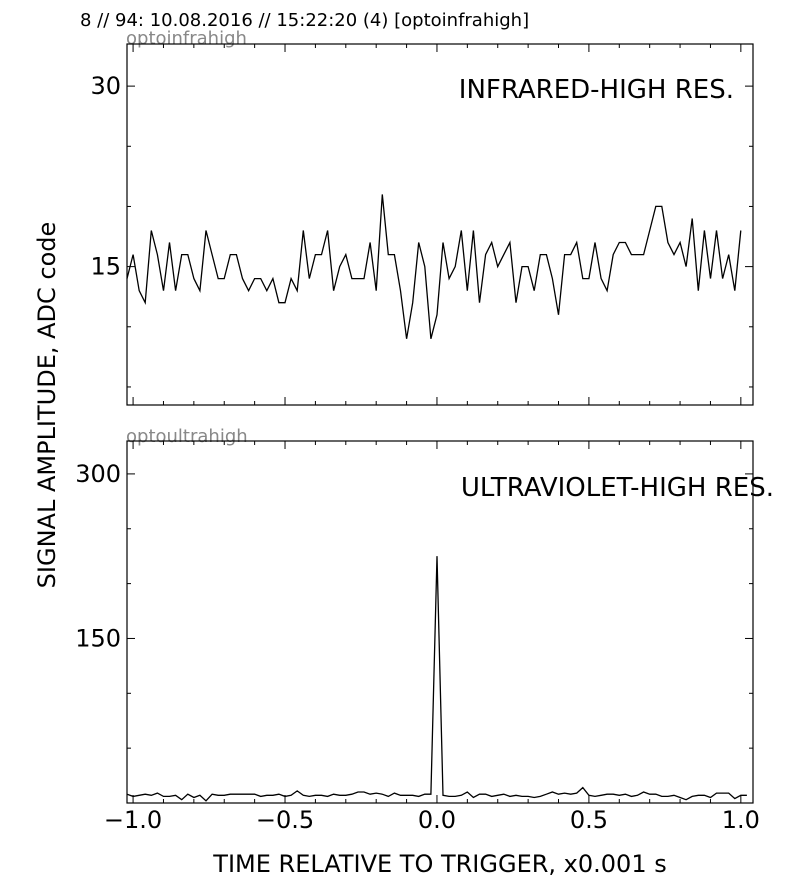 This screenshot has width=792, height=882. Describe the element at coordinates (98, 556) in the screenshot. I see `y-tick-labels: 150 300` at that location.